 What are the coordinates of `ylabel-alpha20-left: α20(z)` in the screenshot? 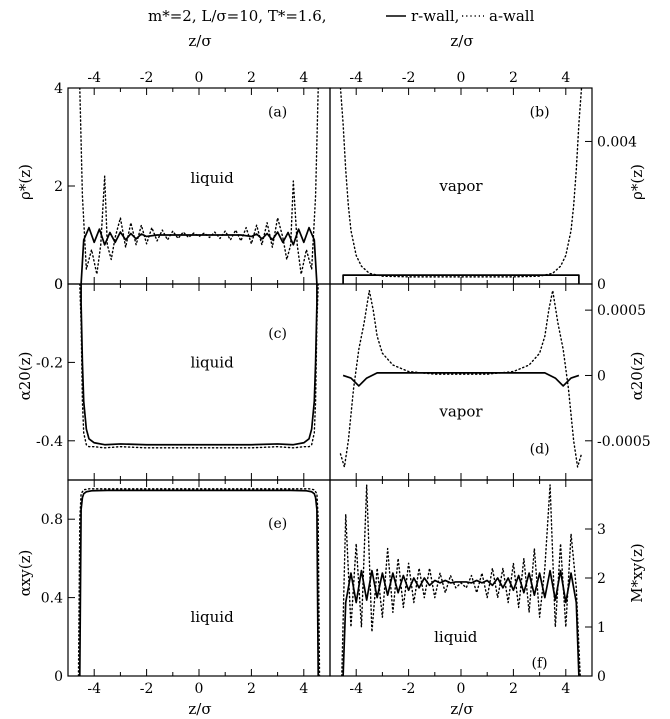 It's located at (25, 376).